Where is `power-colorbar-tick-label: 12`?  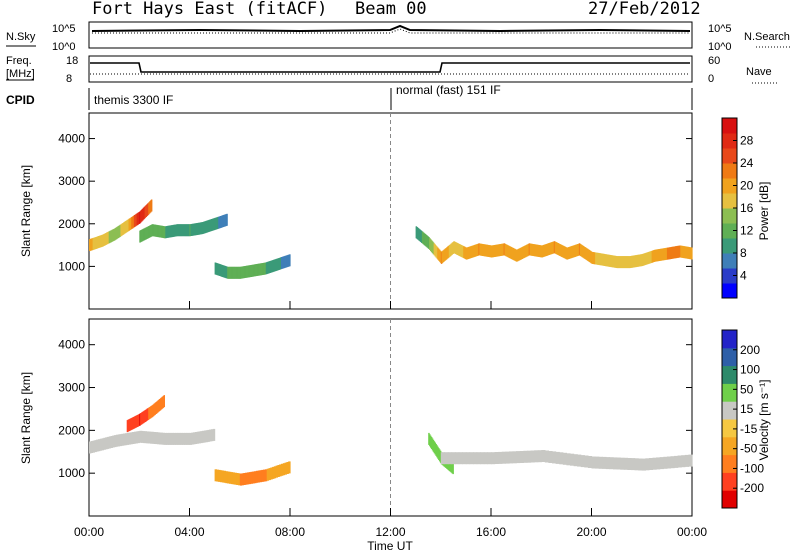
power-colorbar-tick-label: 12 is located at coordinates (747, 231).